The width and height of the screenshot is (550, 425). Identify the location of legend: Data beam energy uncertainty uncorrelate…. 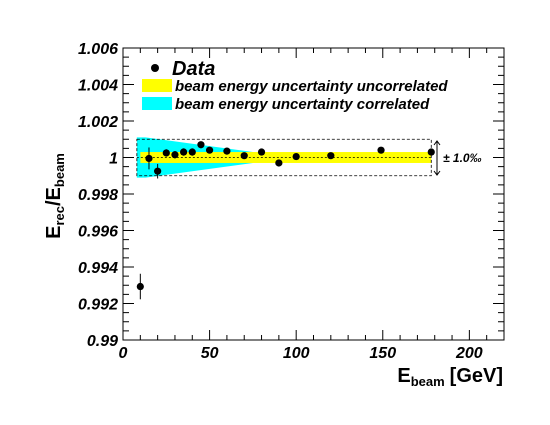
(295, 85).